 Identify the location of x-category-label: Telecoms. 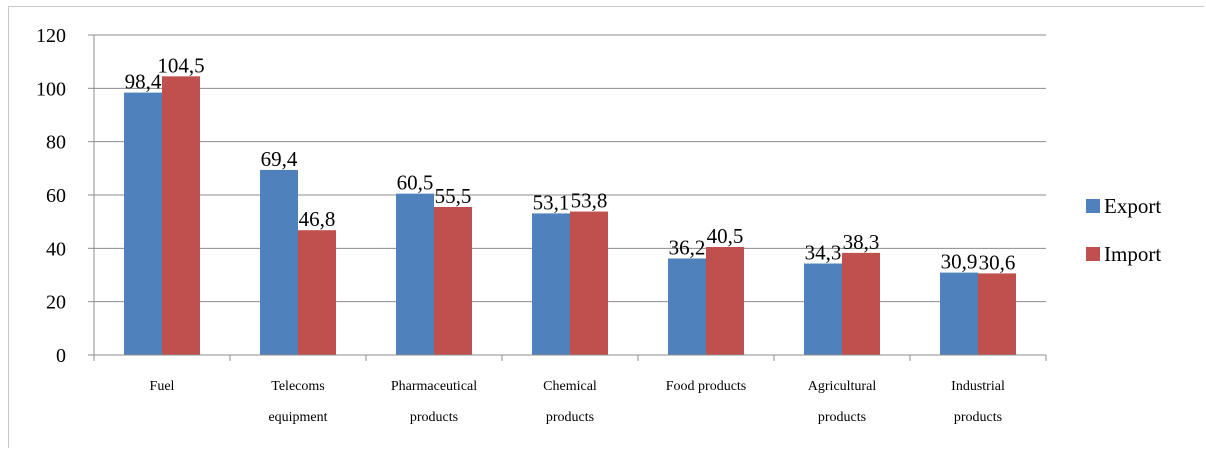
(297, 386).